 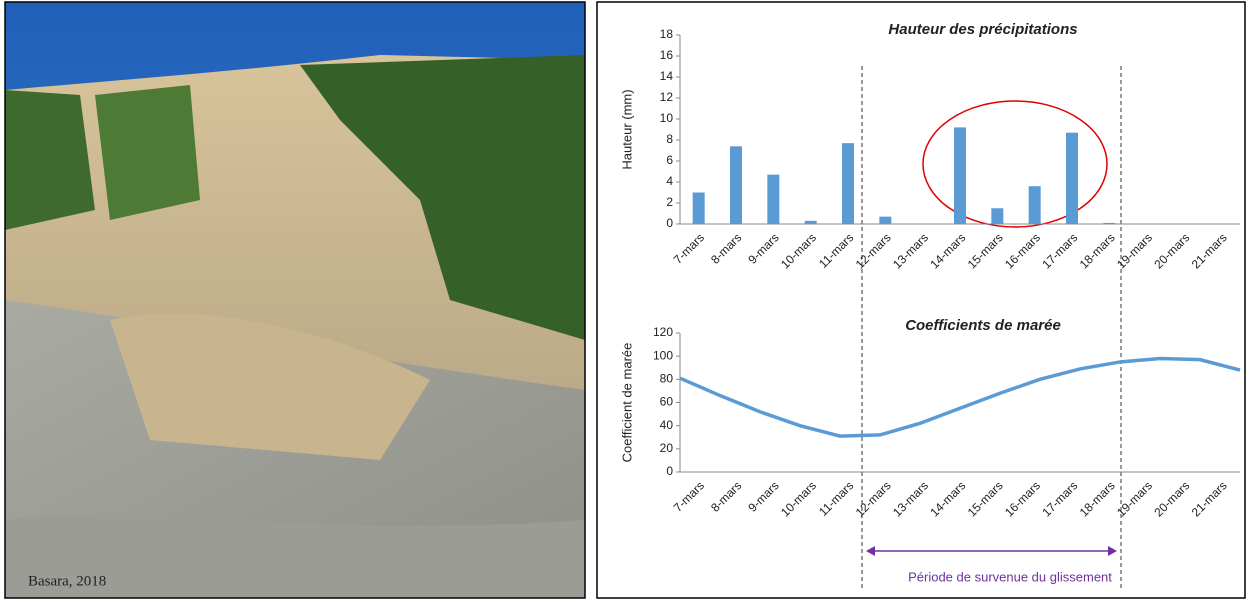 What do you see at coordinates (667, 118) in the screenshot?
I see `y-tick-label: 10` at bounding box center [667, 118].